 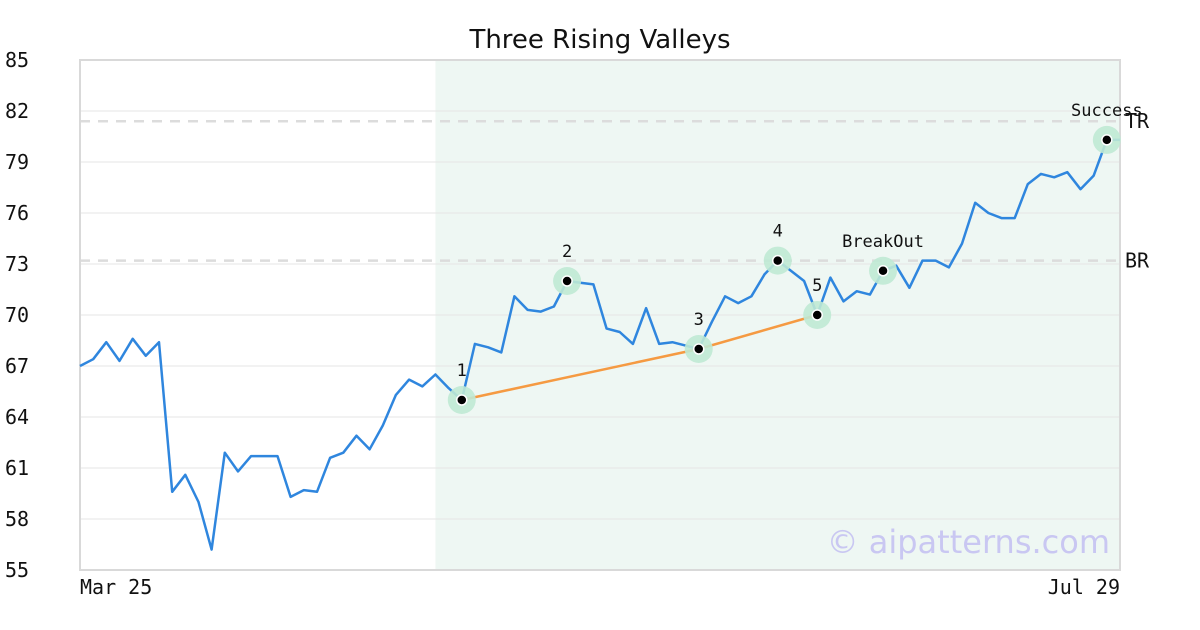 What do you see at coordinates (17, 366) in the screenshot?
I see `y-tick-label: 67` at bounding box center [17, 366].